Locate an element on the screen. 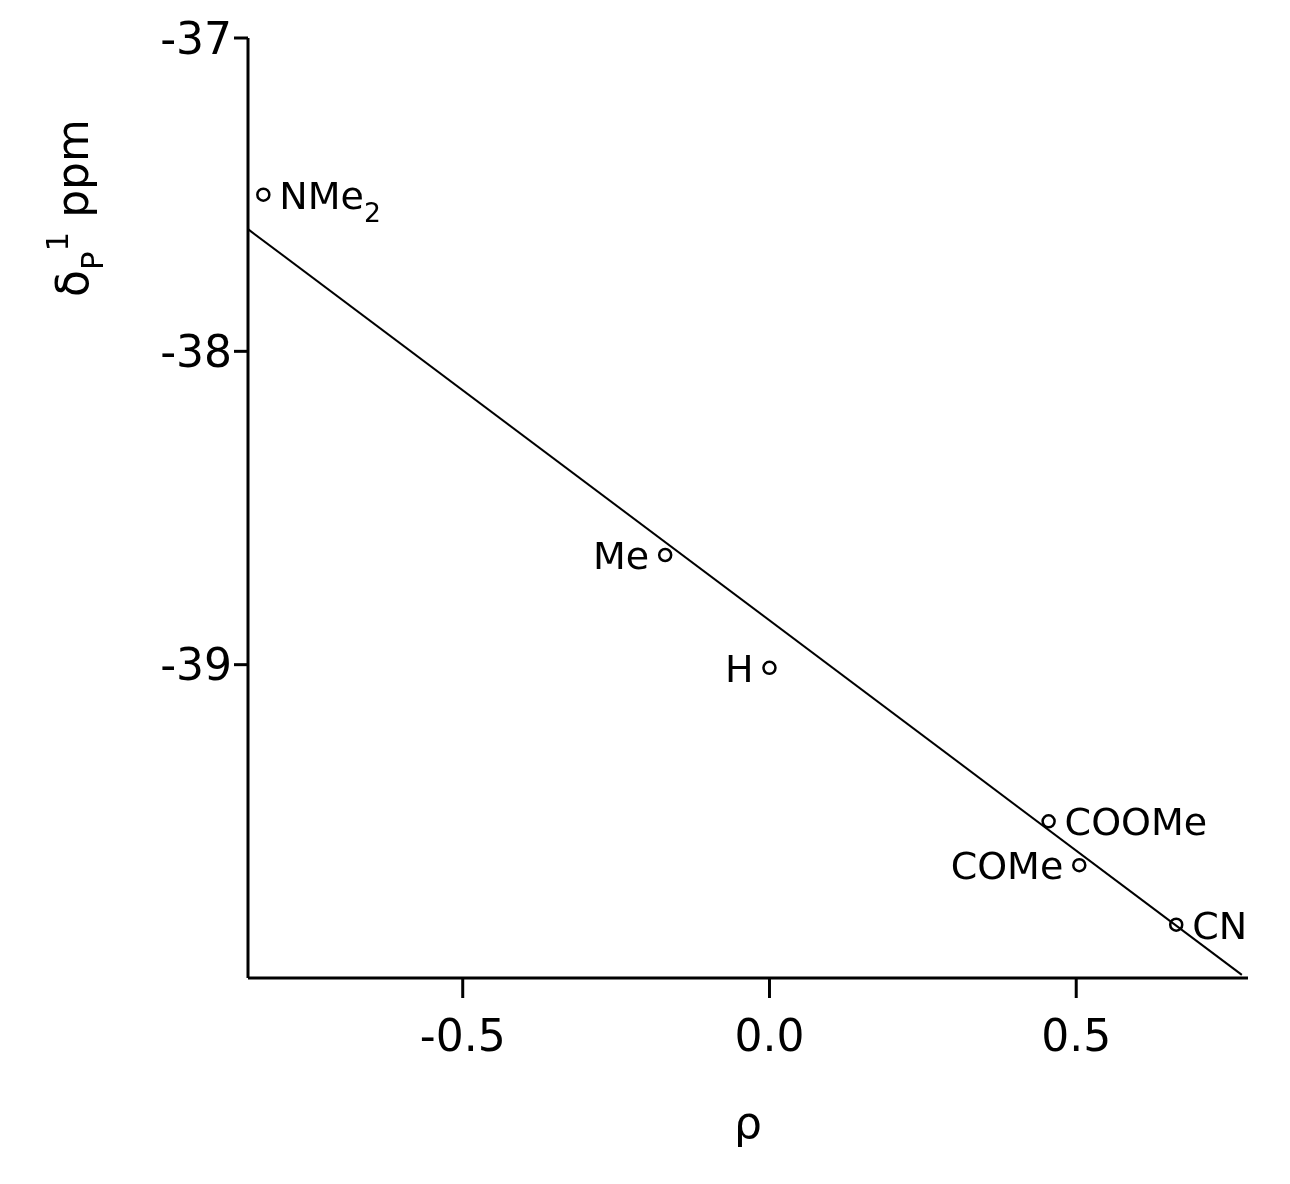 The image size is (1290, 1184). y-tick-label: -38 is located at coordinates (196, 351).